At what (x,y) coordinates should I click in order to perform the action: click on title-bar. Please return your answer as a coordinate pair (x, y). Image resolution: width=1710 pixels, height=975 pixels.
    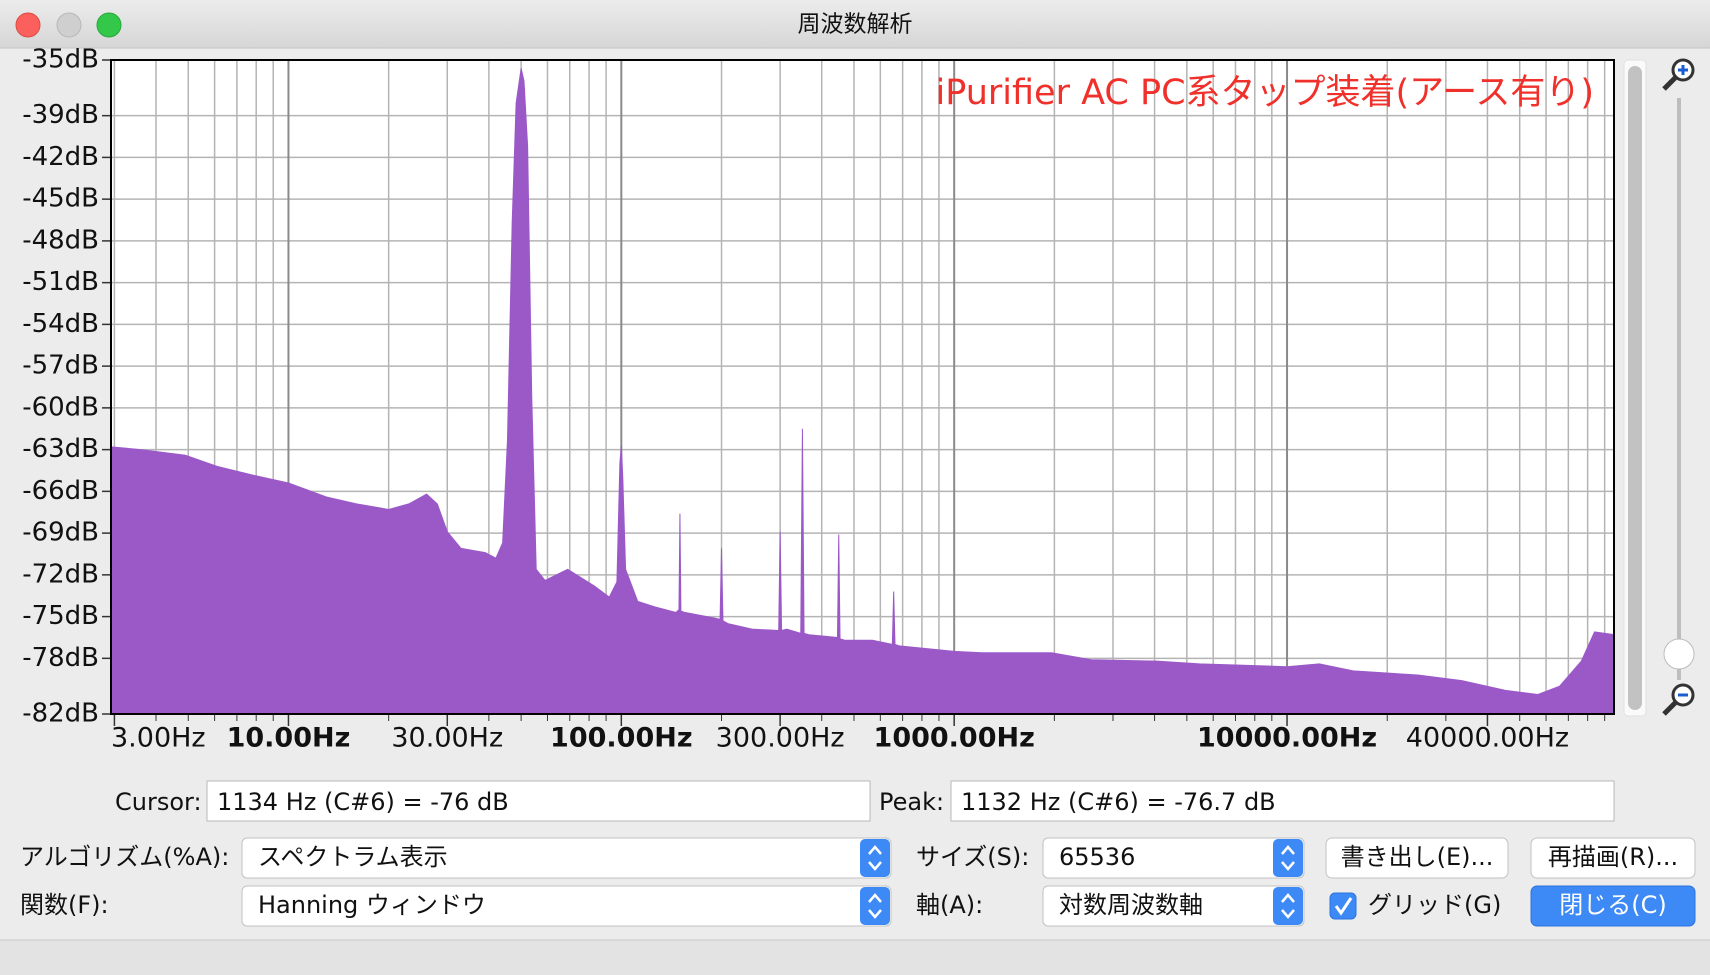
    Looking at the image, I should click on (855, 24).